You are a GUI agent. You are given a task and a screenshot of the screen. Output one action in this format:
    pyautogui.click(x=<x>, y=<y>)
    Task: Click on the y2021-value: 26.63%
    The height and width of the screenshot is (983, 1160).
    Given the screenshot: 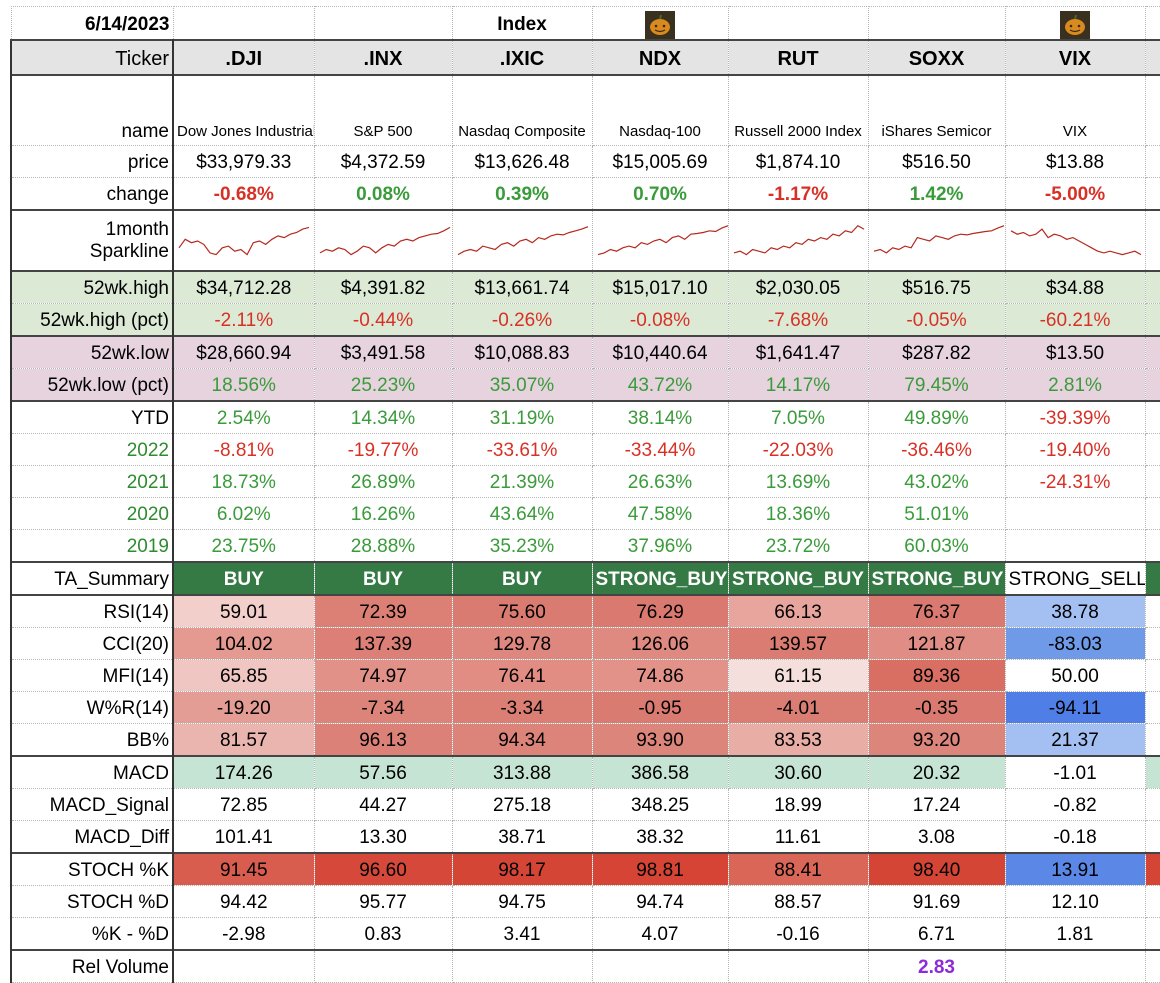 What is the action you would take?
    pyautogui.click(x=660, y=481)
    